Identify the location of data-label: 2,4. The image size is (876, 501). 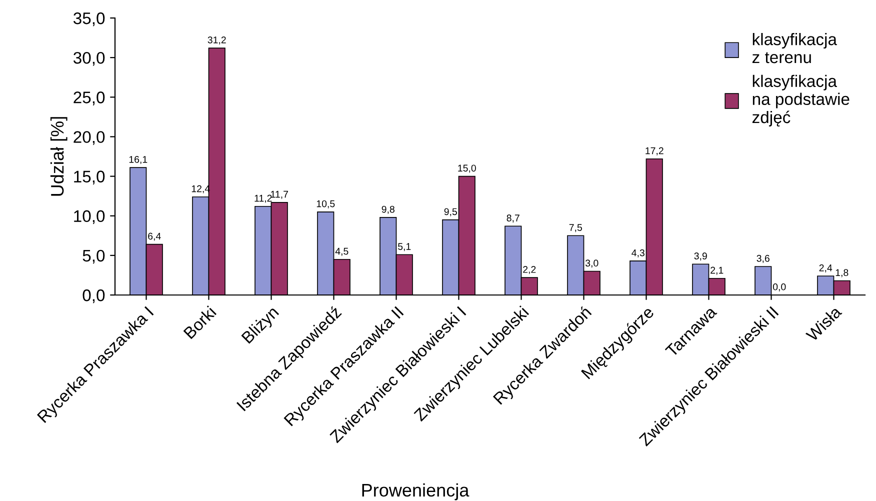
(825, 268).